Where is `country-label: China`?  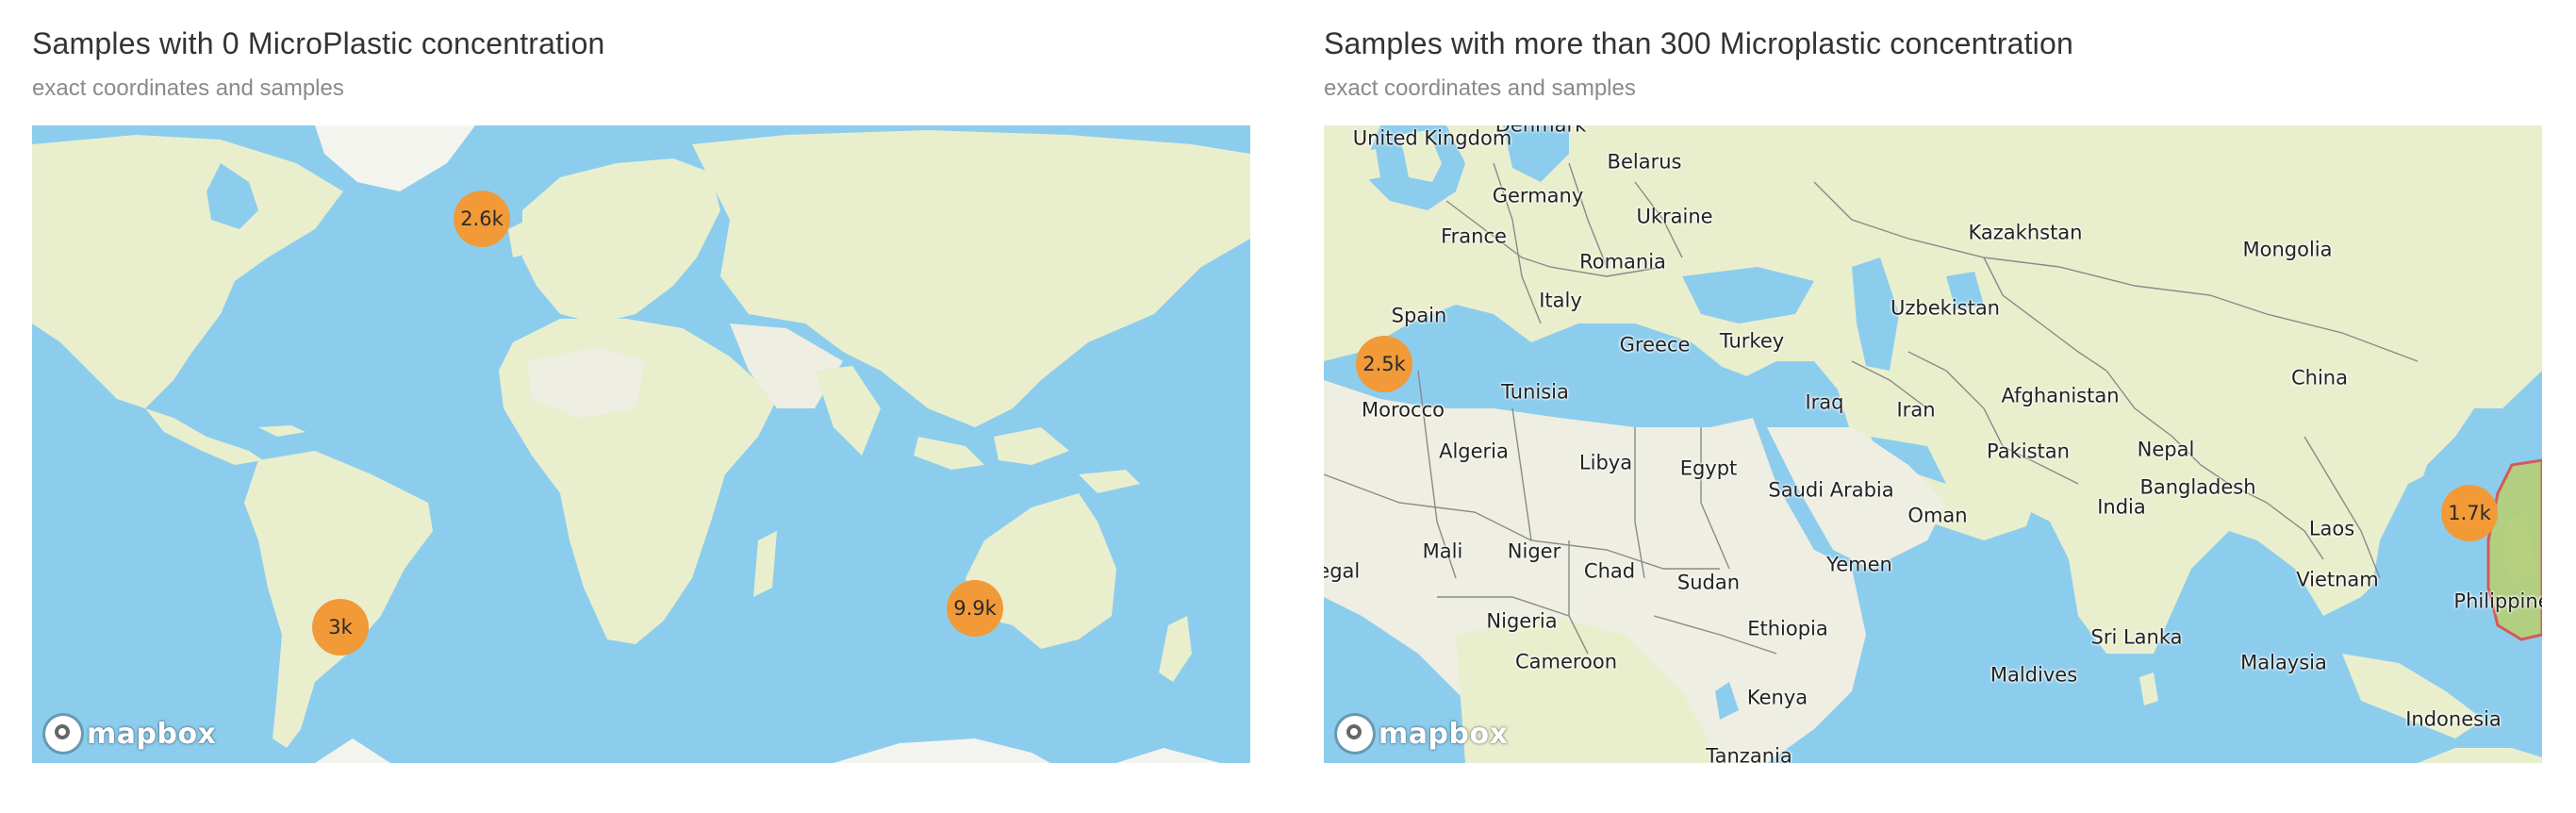
country-label: China is located at coordinates (2319, 378).